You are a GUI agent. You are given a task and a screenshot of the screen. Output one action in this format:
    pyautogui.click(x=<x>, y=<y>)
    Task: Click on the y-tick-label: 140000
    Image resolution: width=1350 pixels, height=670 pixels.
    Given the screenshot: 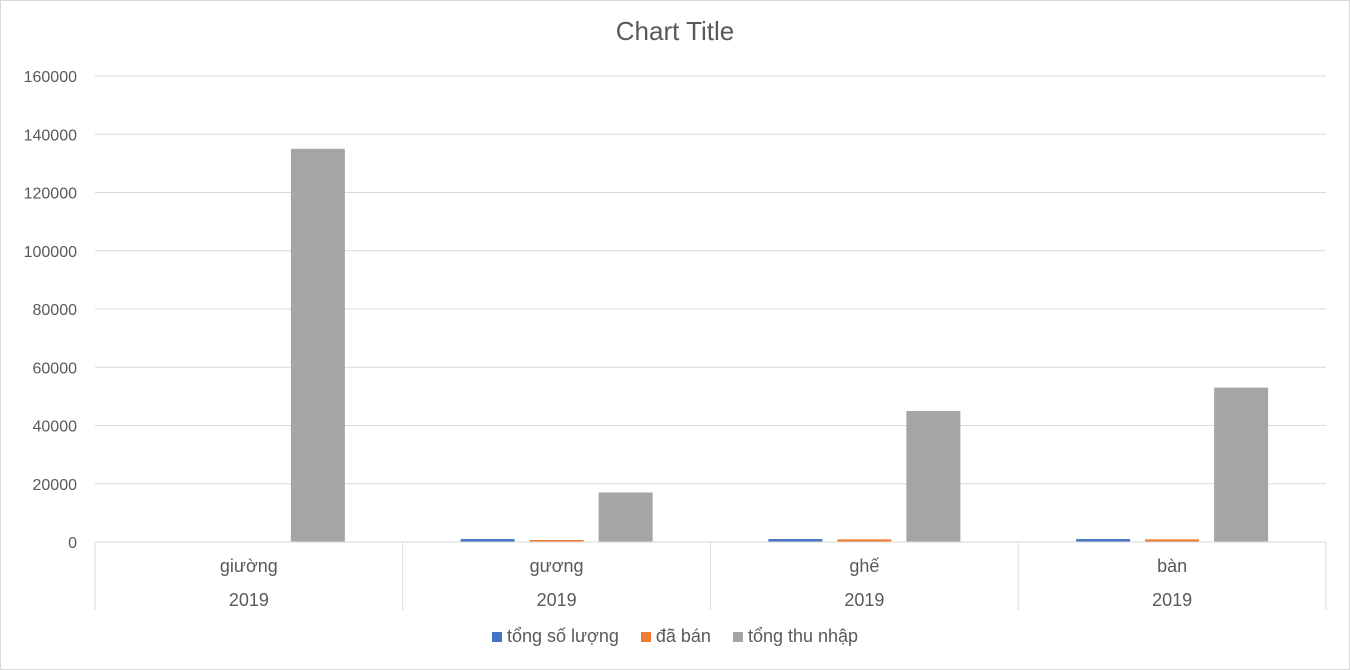 What is the action you would take?
    pyautogui.click(x=50, y=135)
    